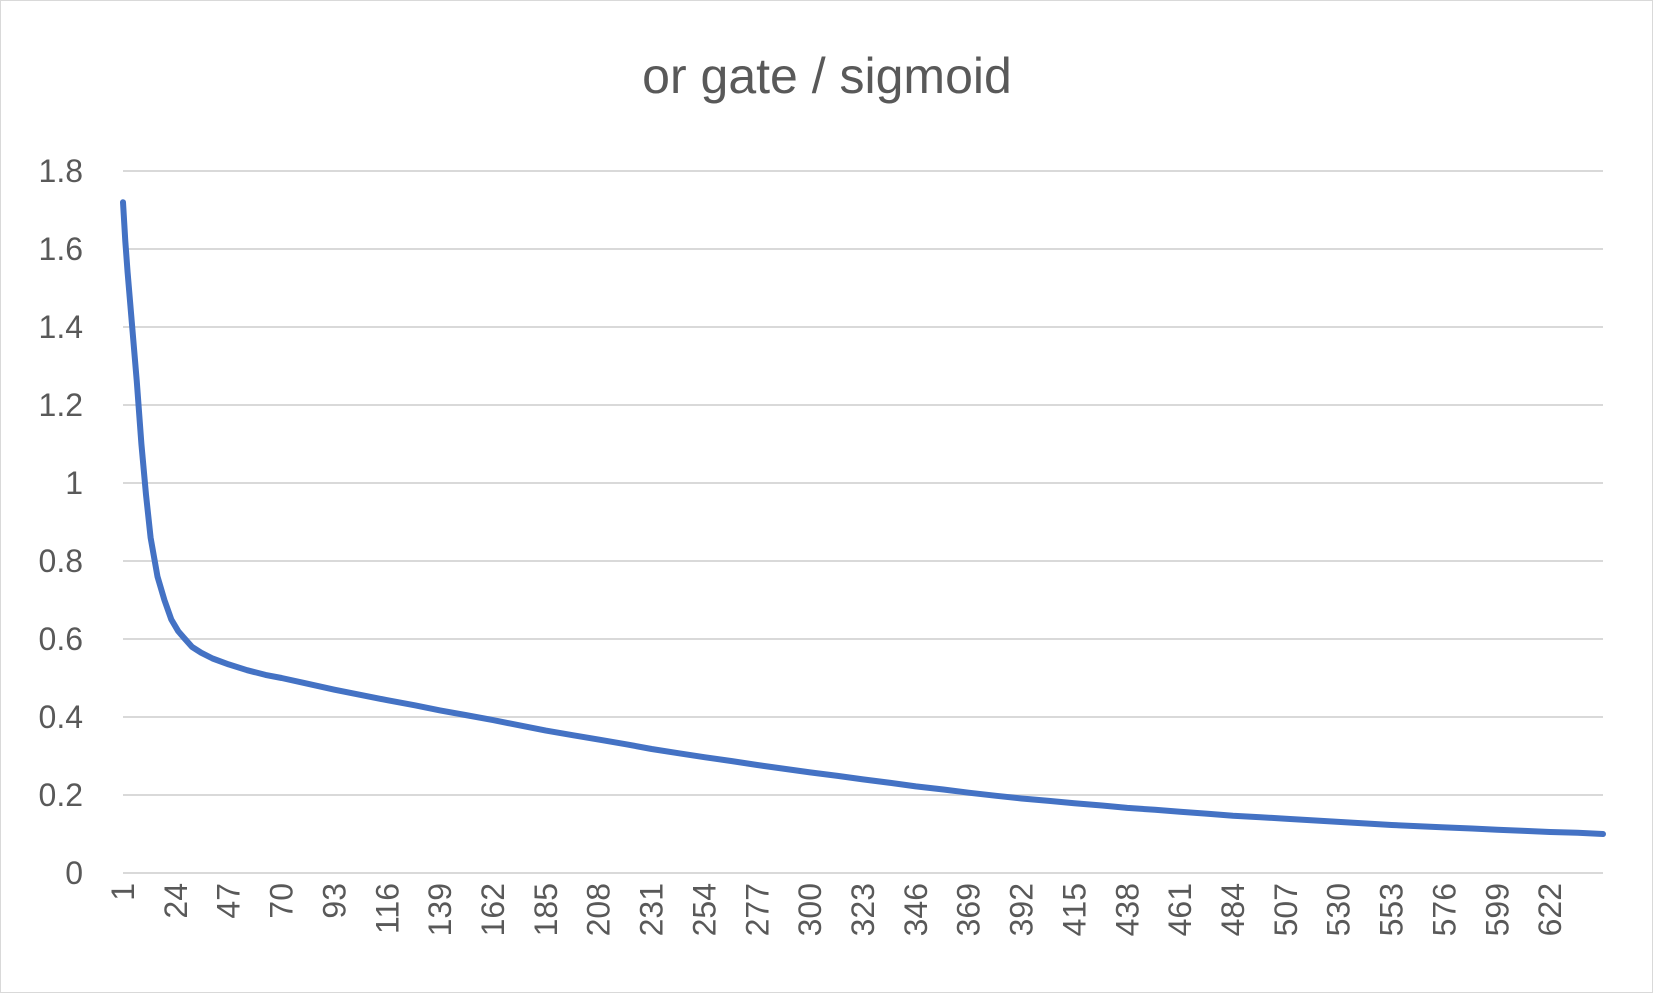 This screenshot has height=994, width=1653. Describe the element at coordinates (1497, 909) in the screenshot. I see `x-tick-label: 599` at that location.